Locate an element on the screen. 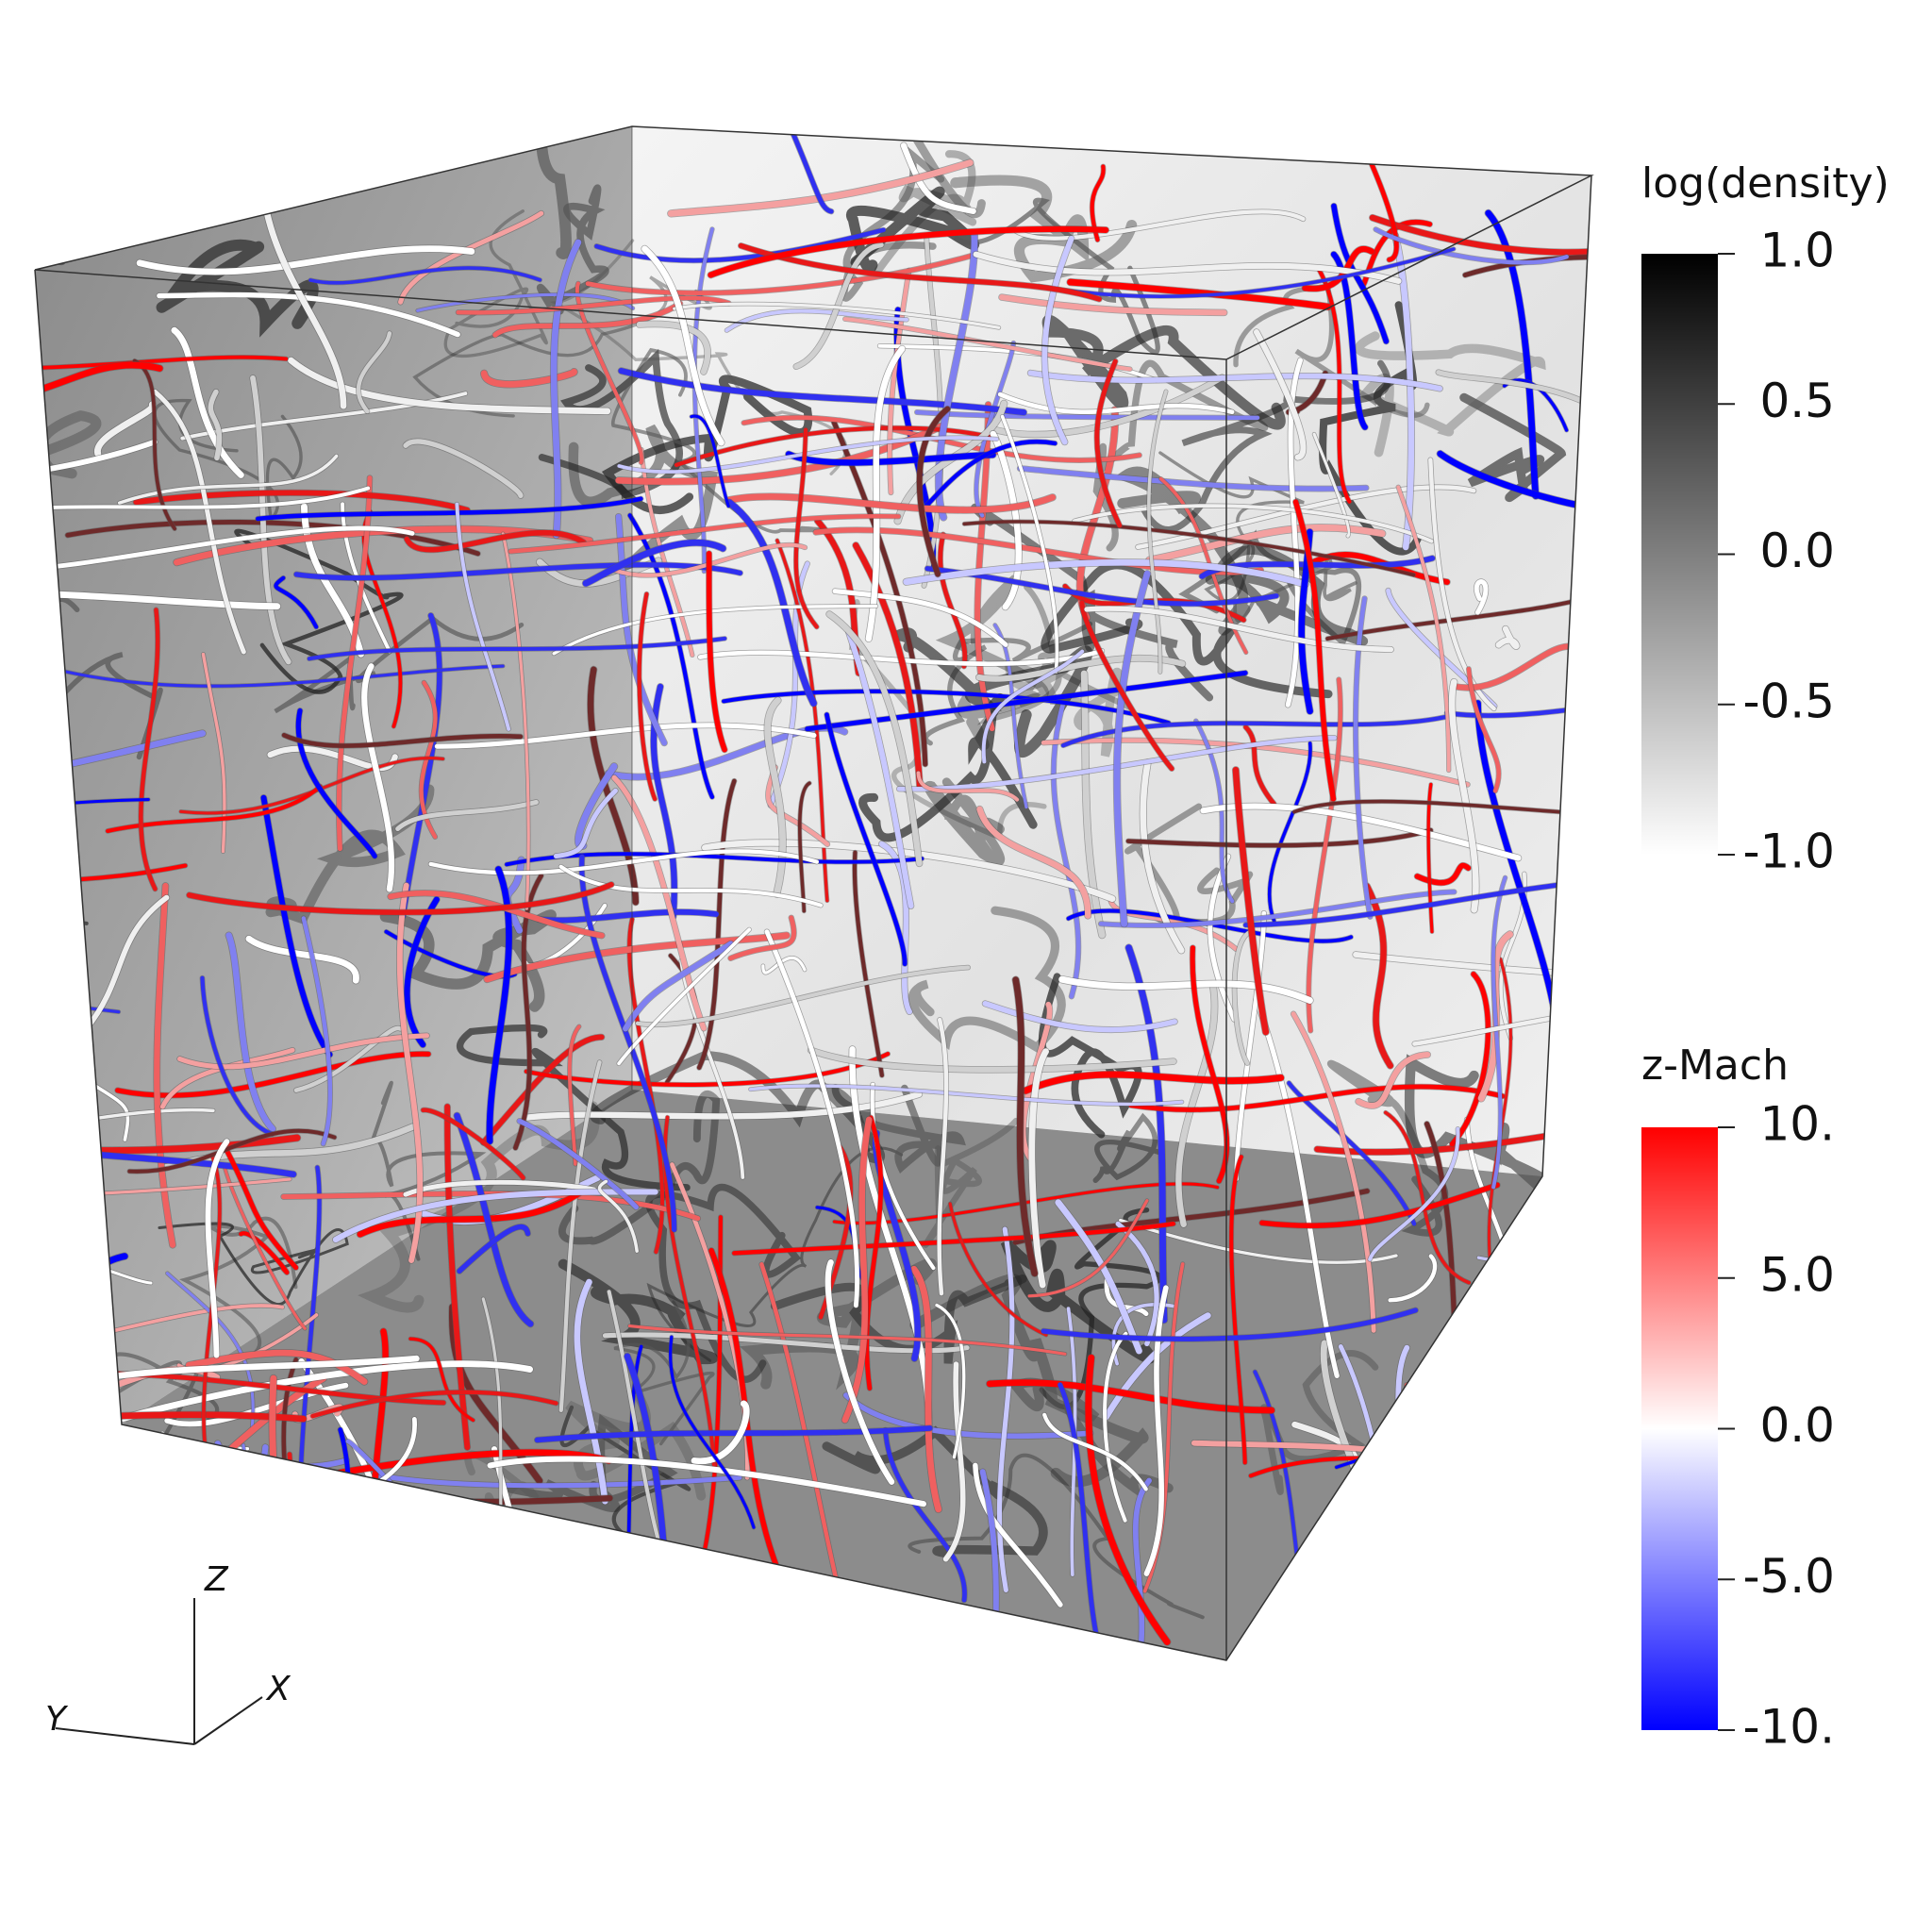 Image resolution: width=1932 pixels, height=1932 pixels. colorbar-tick-label: 0.5 is located at coordinates (1797, 401).